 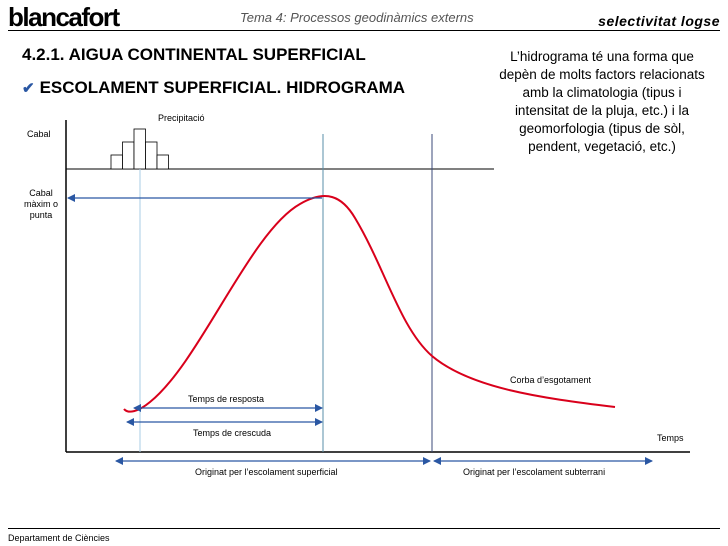 I want to click on precipitation-bars, so click(x=139, y=149).